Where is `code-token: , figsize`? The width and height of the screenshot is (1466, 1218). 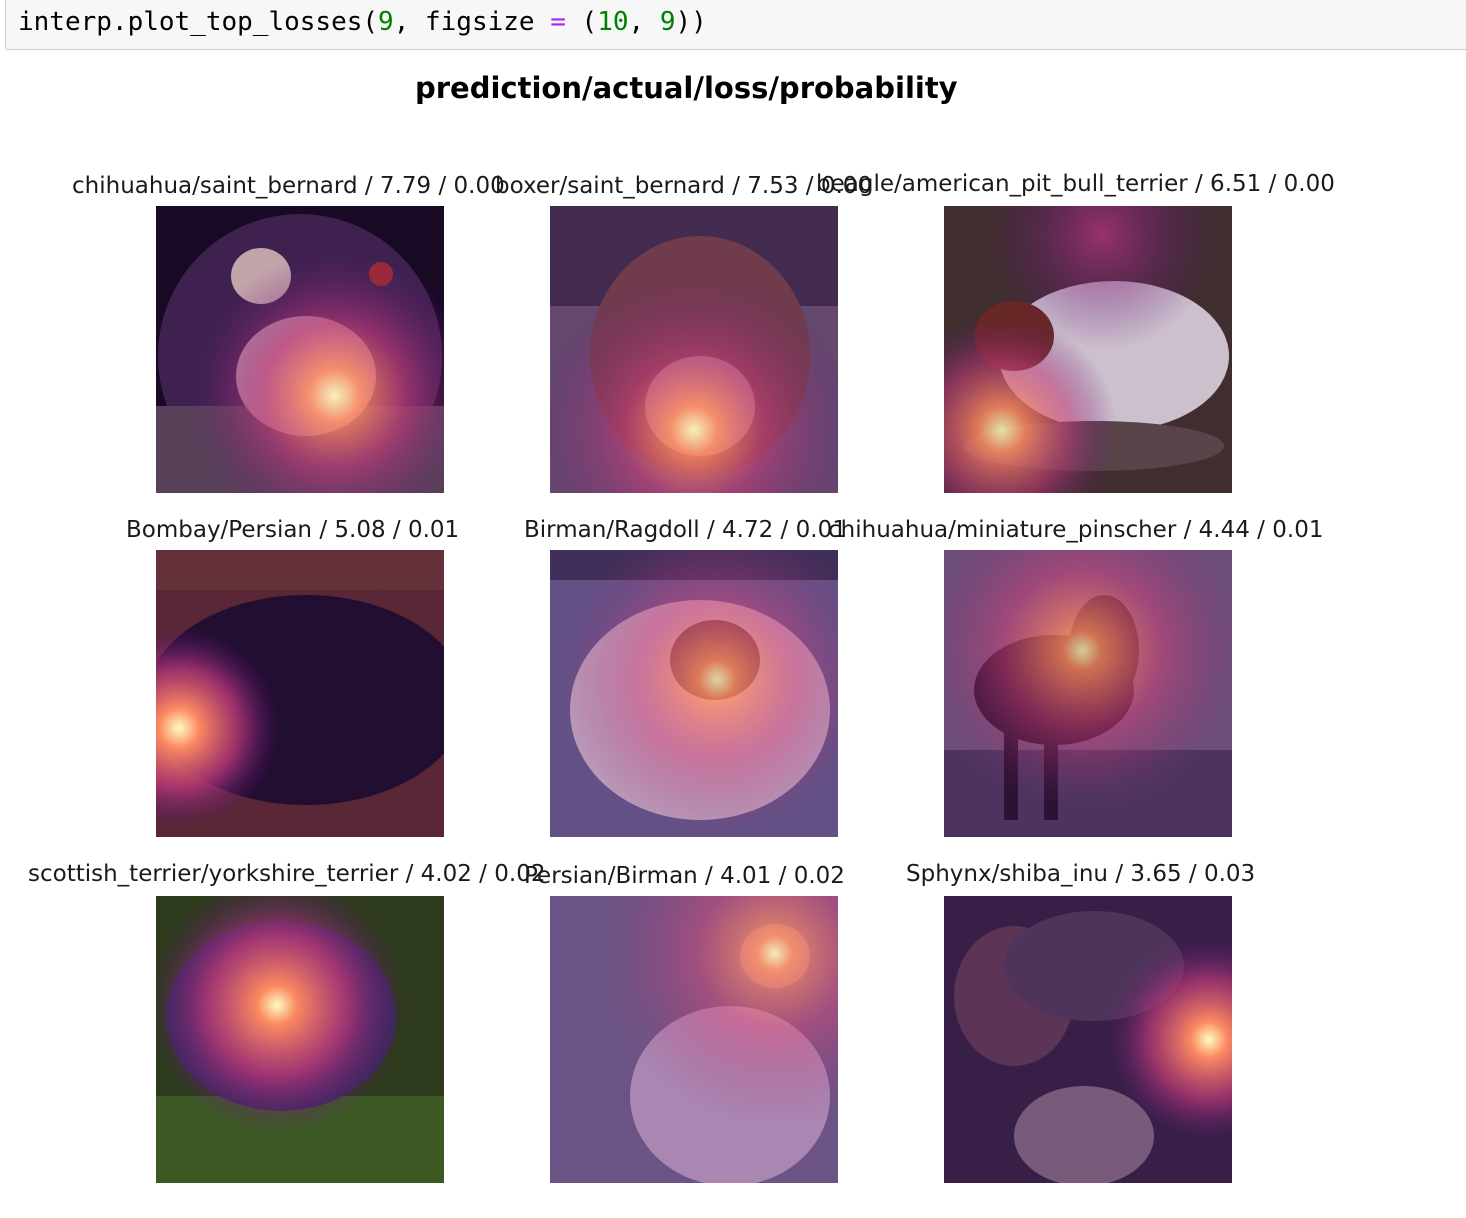
code-token: , figsize is located at coordinates (472, 22).